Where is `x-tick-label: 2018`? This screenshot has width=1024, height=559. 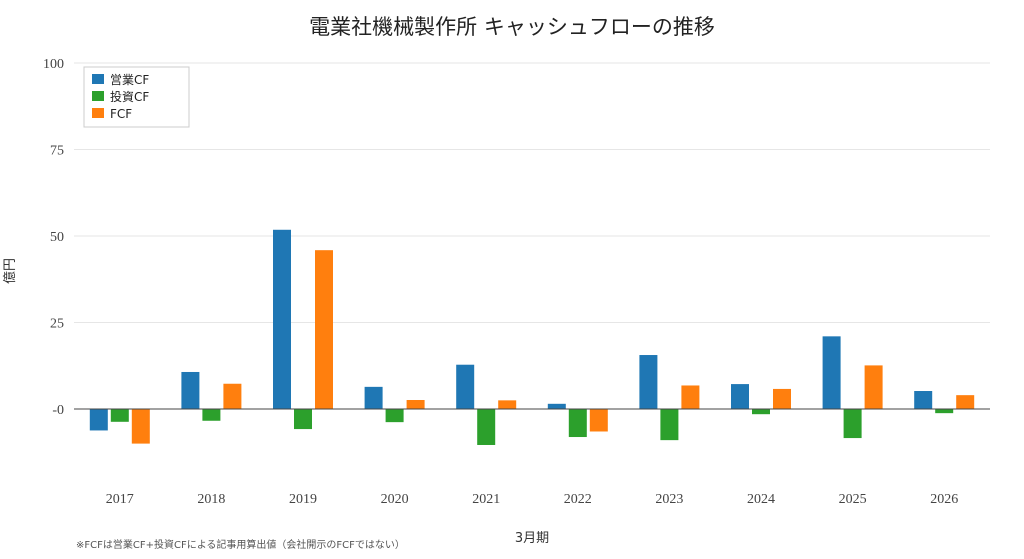
x-tick-label: 2018 is located at coordinates (211, 499).